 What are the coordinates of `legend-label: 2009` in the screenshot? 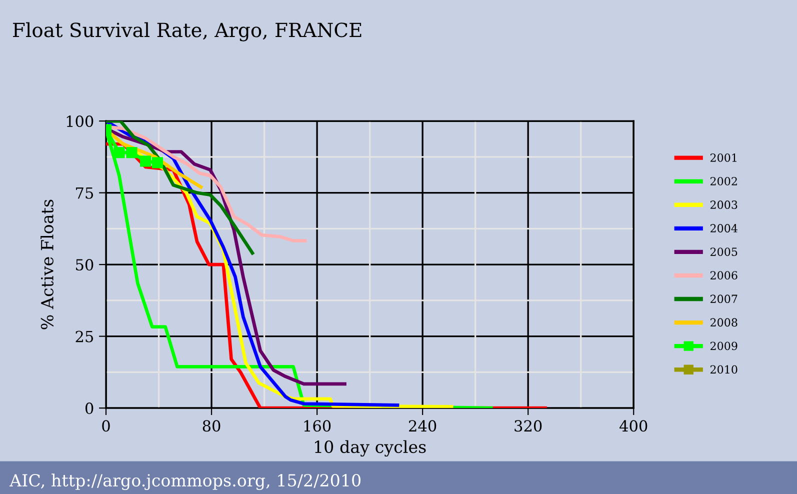 It's located at (724, 346).